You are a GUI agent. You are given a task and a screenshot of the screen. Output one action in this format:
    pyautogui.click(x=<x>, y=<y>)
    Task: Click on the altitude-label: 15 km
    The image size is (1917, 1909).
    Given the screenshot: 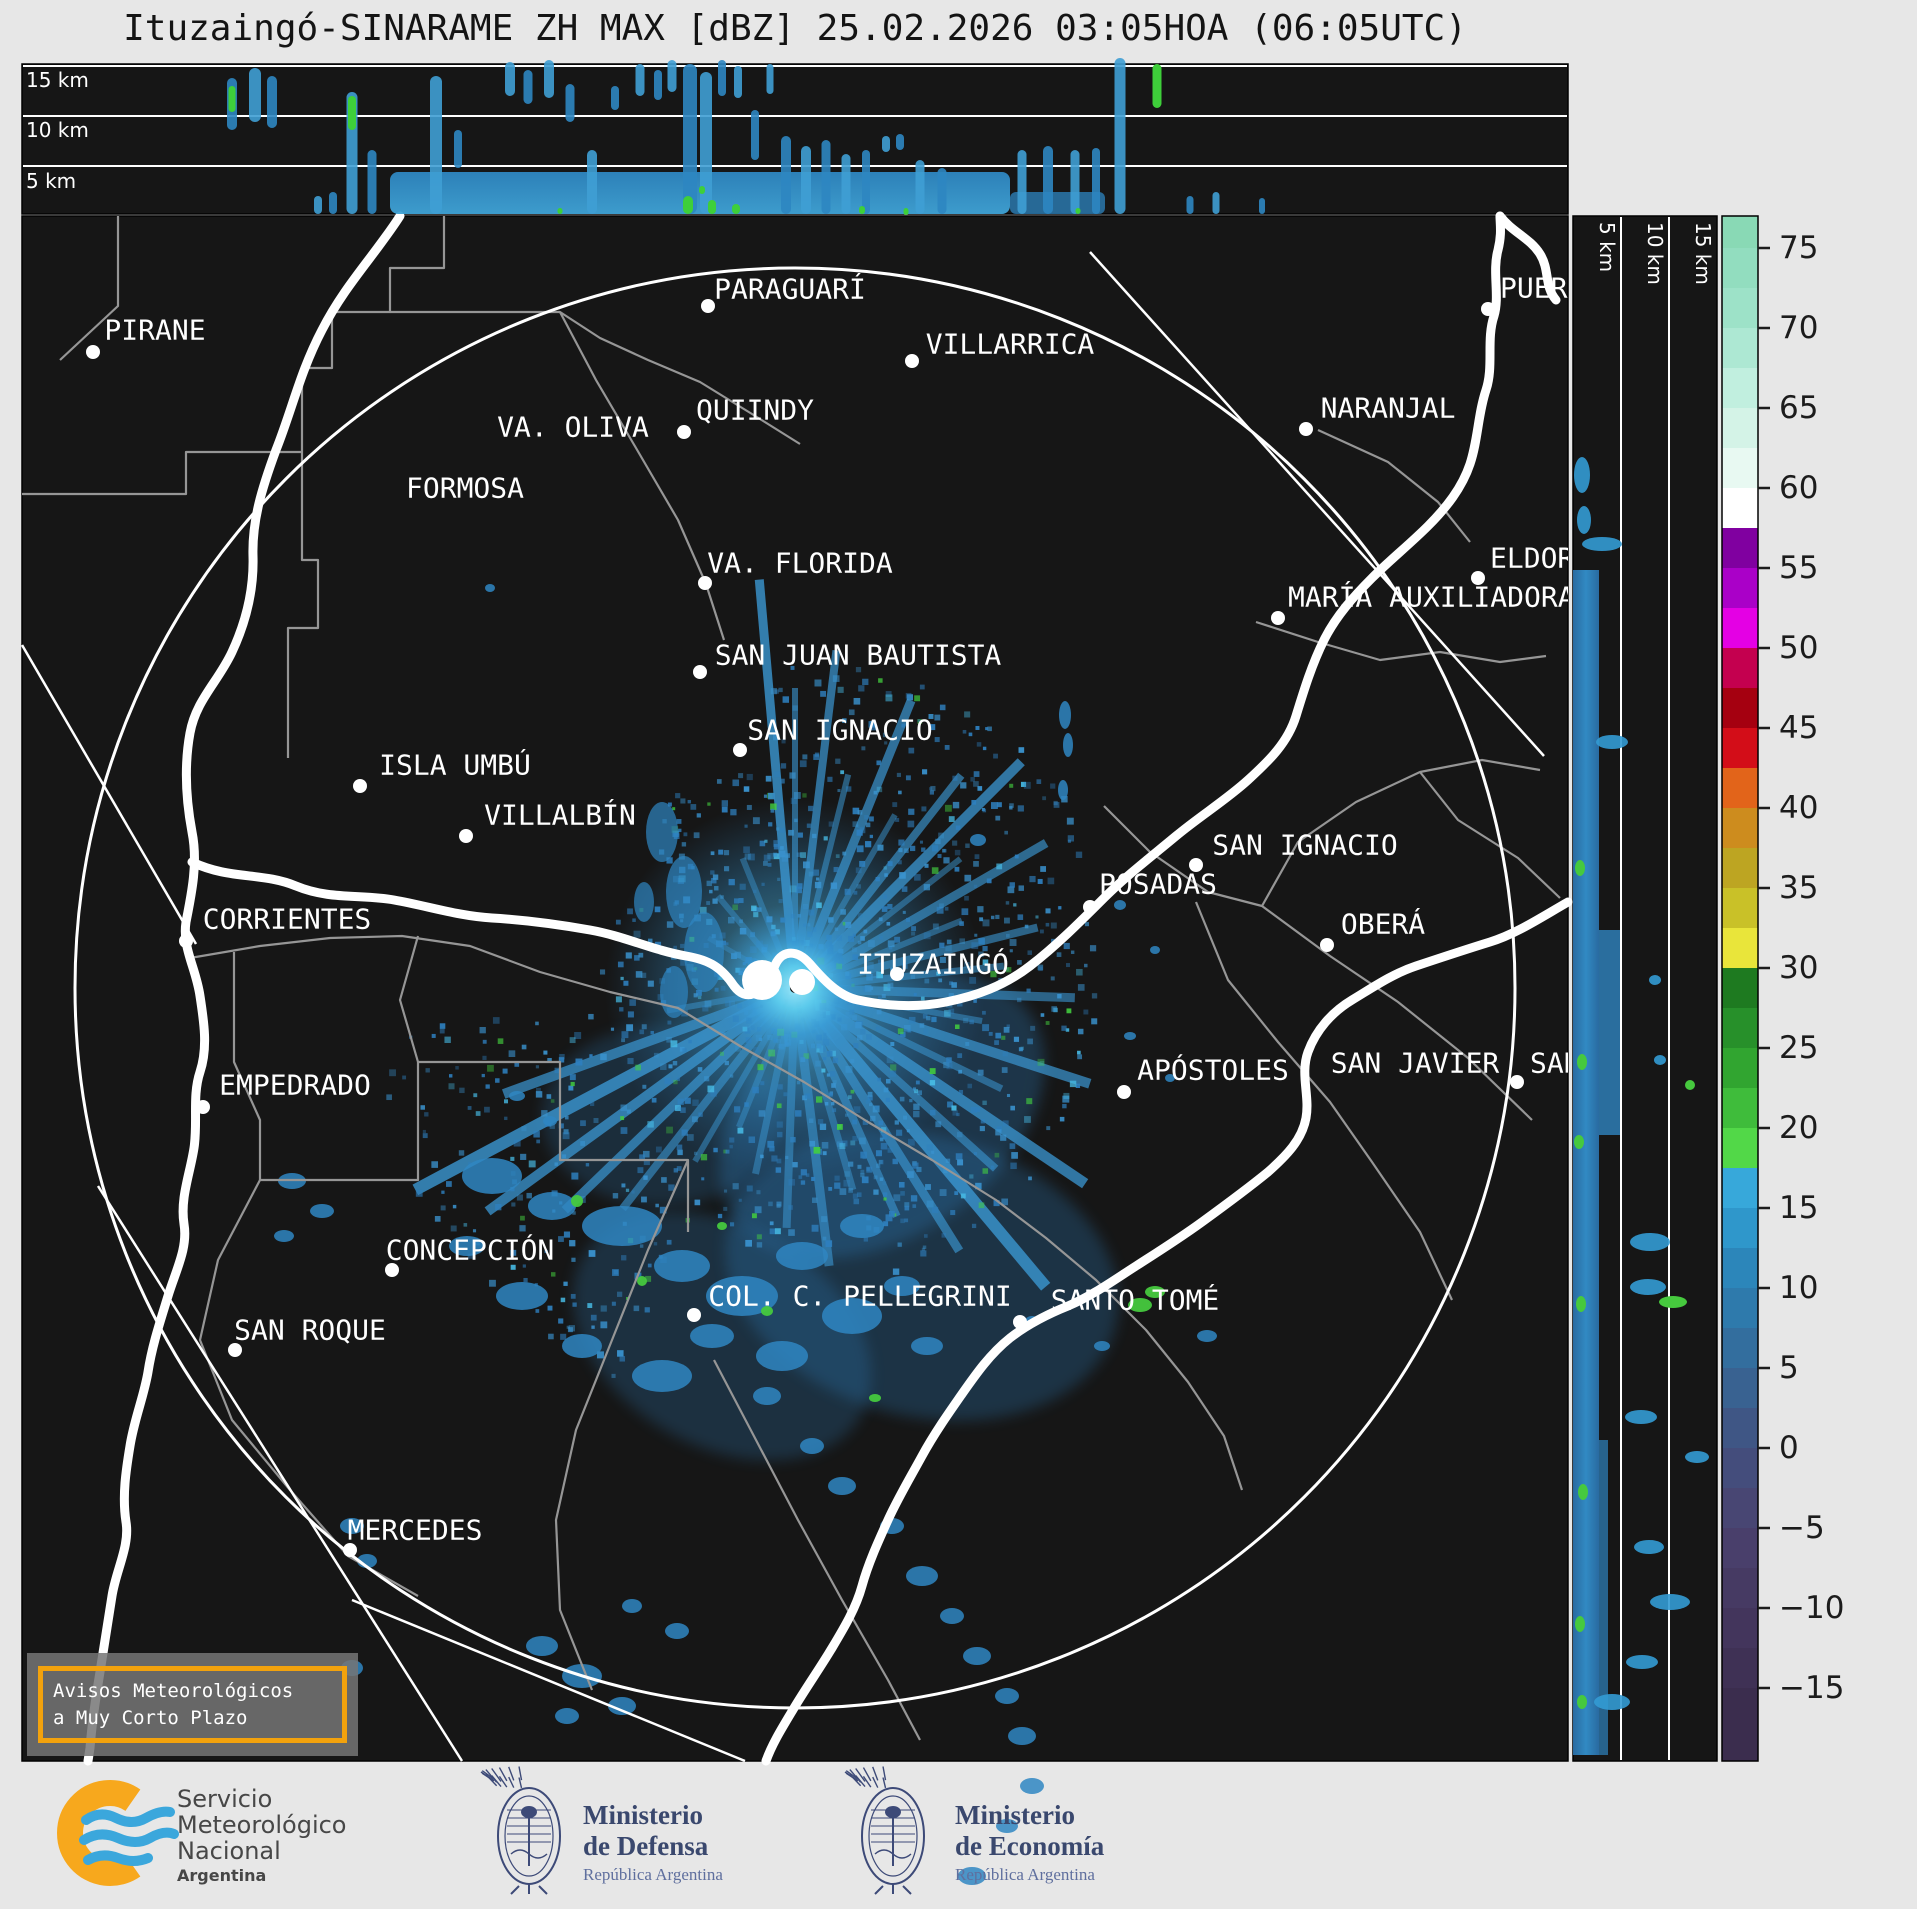 What is the action you would take?
    pyautogui.click(x=57, y=80)
    